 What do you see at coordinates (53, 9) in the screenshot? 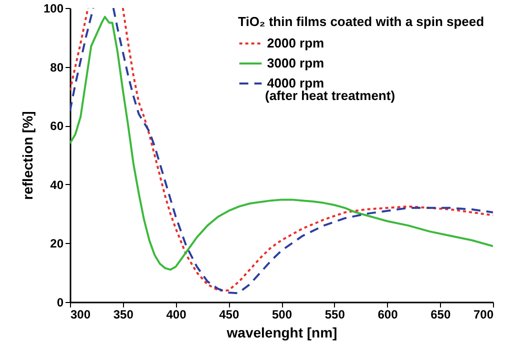
I see `y-tick-label: 100` at bounding box center [53, 9].